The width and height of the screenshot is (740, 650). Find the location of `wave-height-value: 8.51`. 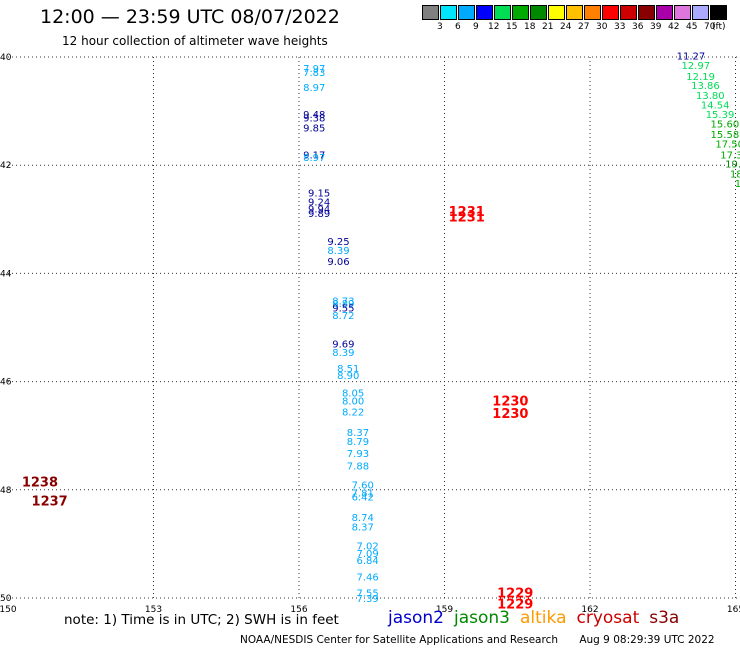

wave-height-value: 8.51 is located at coordinates (348, 369).